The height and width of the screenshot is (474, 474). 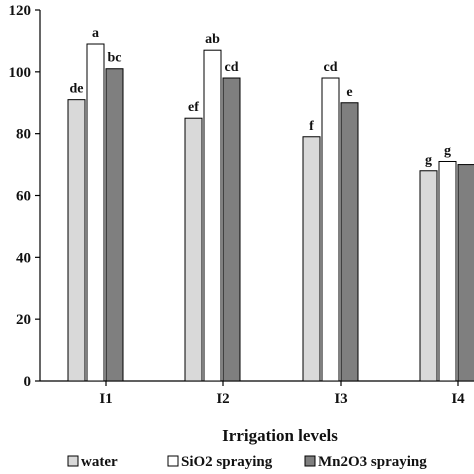 What do you see at coordinates (105, 399) in the screenshot?
I see `x-tick-label: I1` at bounding box center [105, 399].